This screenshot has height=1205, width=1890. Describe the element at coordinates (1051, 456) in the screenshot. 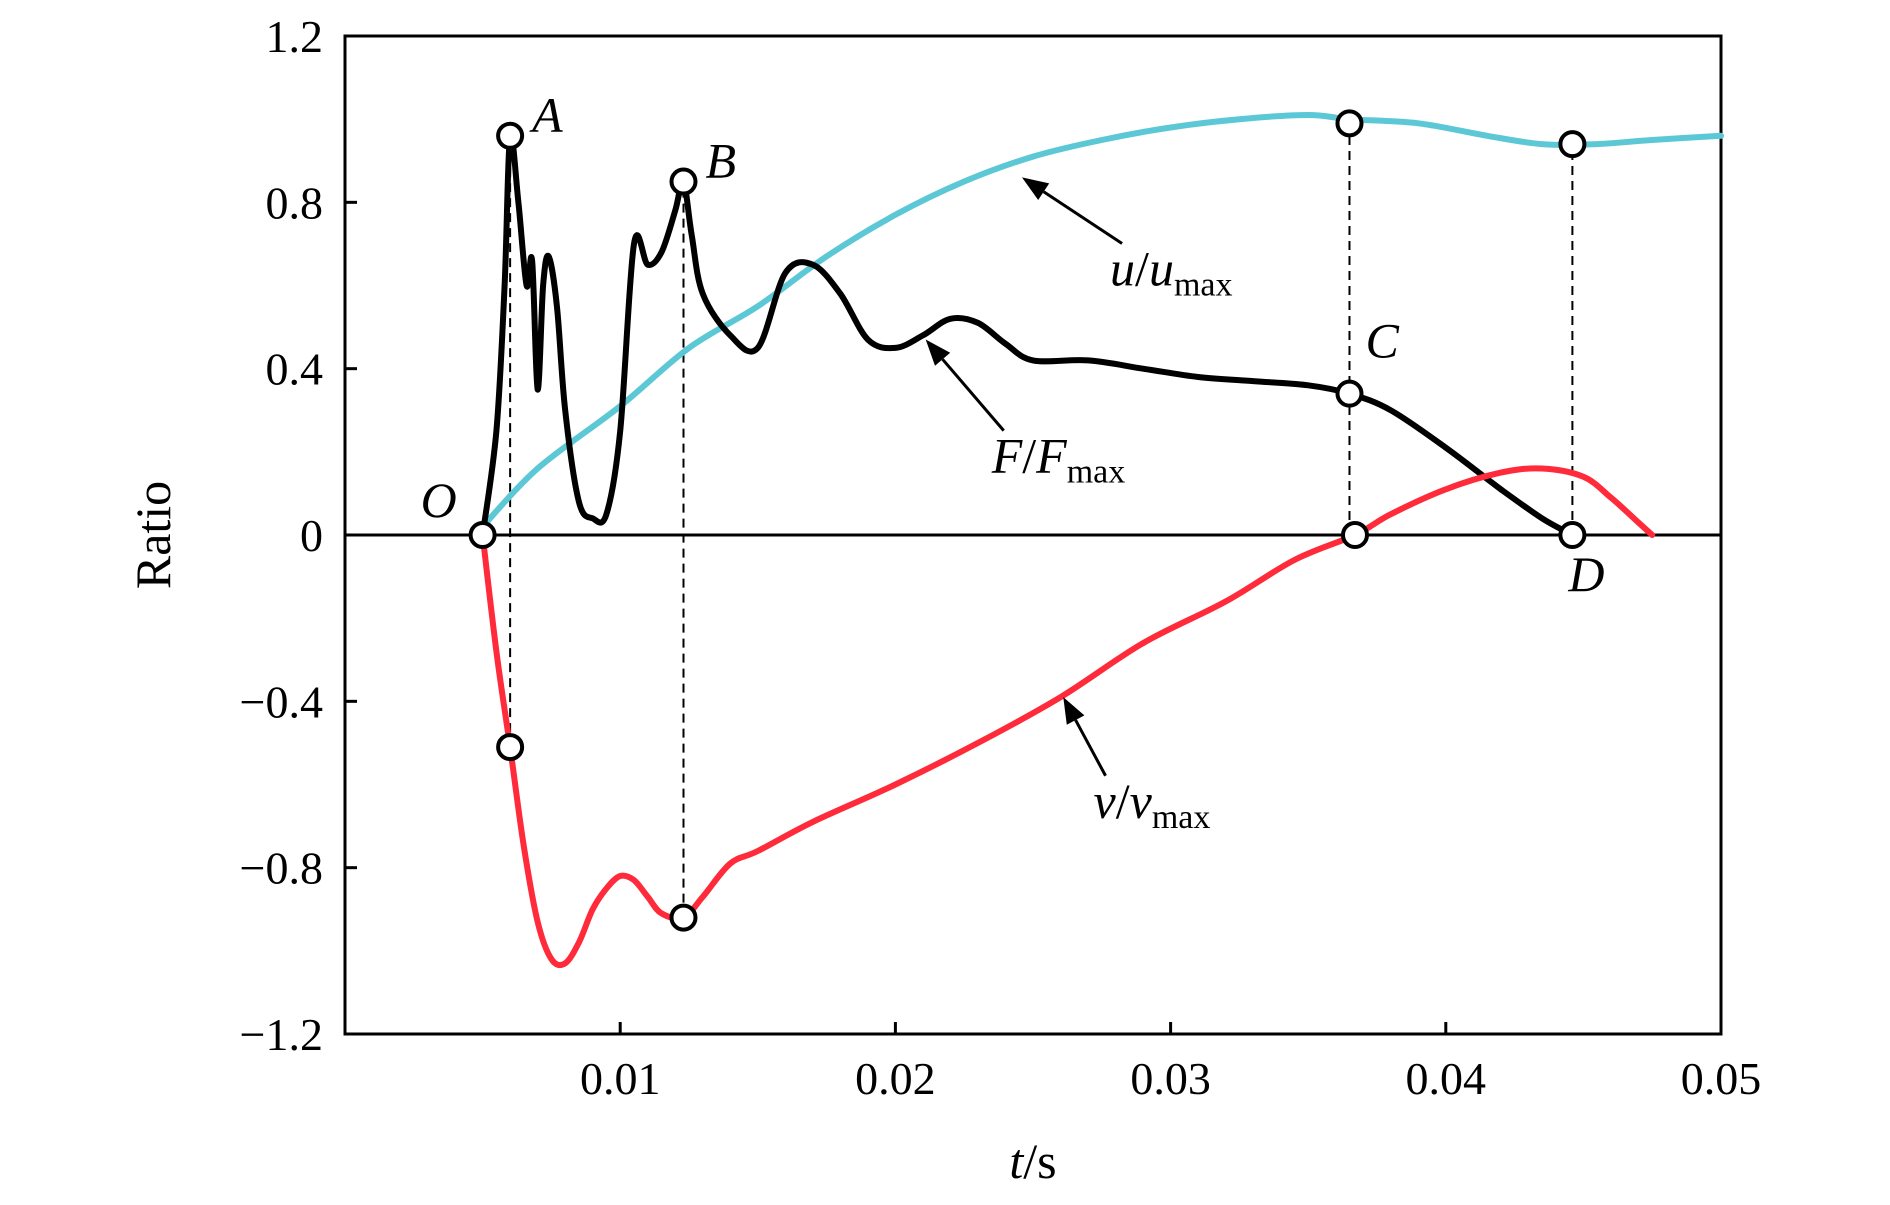

I see `series-label-var2: F` at that location.